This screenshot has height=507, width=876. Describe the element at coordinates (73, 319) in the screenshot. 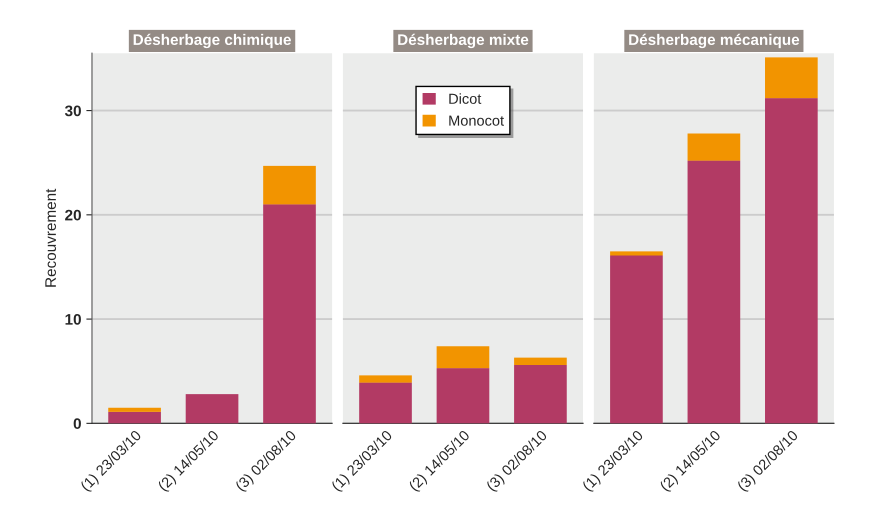

I see `y-tick-label: 10` at that location.